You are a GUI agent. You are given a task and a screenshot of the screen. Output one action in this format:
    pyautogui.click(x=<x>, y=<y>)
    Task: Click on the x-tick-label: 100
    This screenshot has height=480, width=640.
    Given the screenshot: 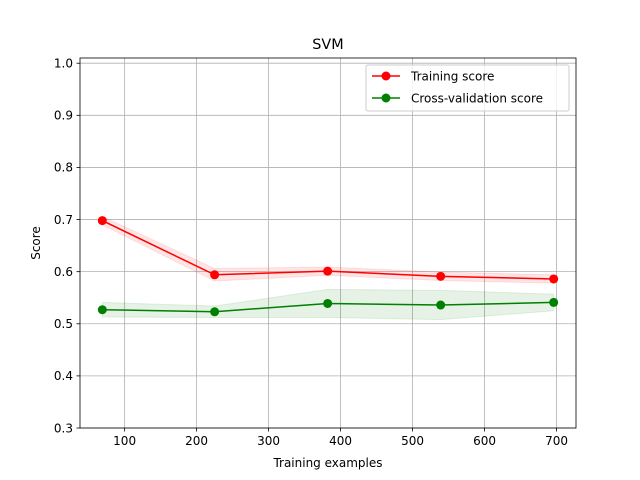 What is the action you would take?
    pyautogui.click(x=124, y=441)
    